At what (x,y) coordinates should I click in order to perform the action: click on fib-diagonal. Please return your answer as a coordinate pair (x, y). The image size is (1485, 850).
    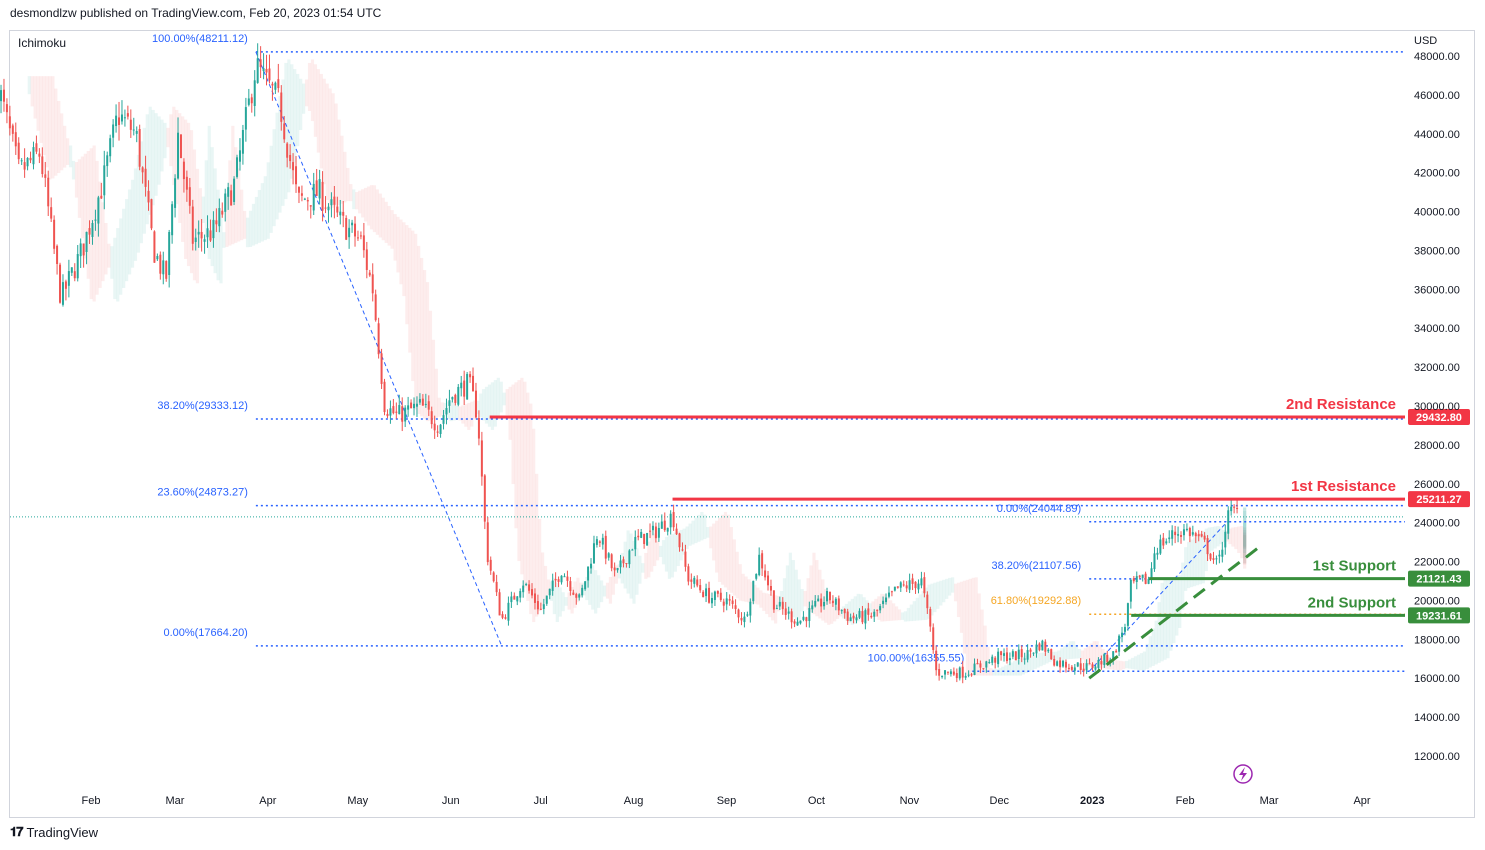
    Looking at the image, I should click on (1158, 596).